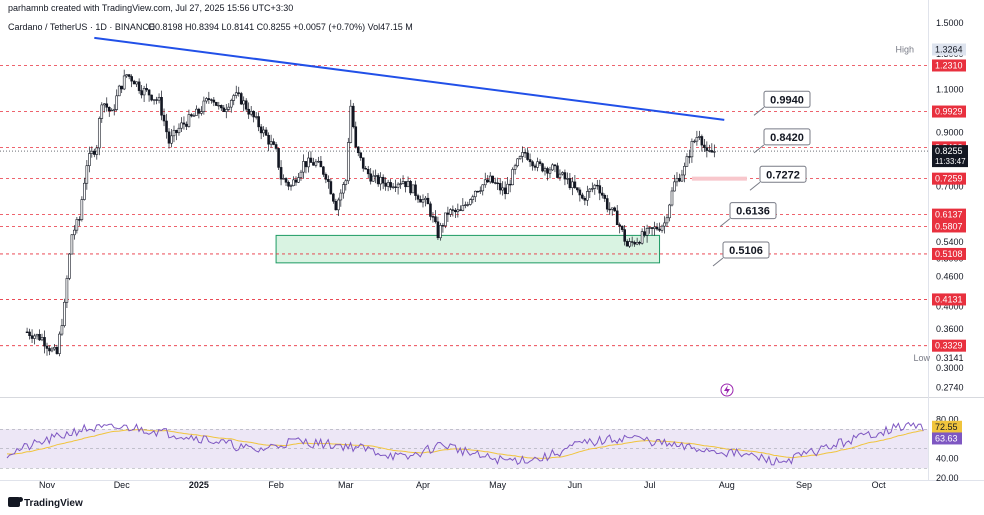  What do you see at coordinates (47, 485) in the screenshot?
I see `time-tick: Nov` at bounding box center [47, 485].